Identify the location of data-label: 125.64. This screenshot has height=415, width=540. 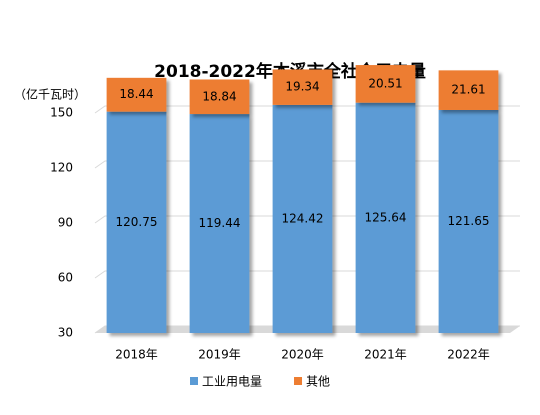
(386, 217).